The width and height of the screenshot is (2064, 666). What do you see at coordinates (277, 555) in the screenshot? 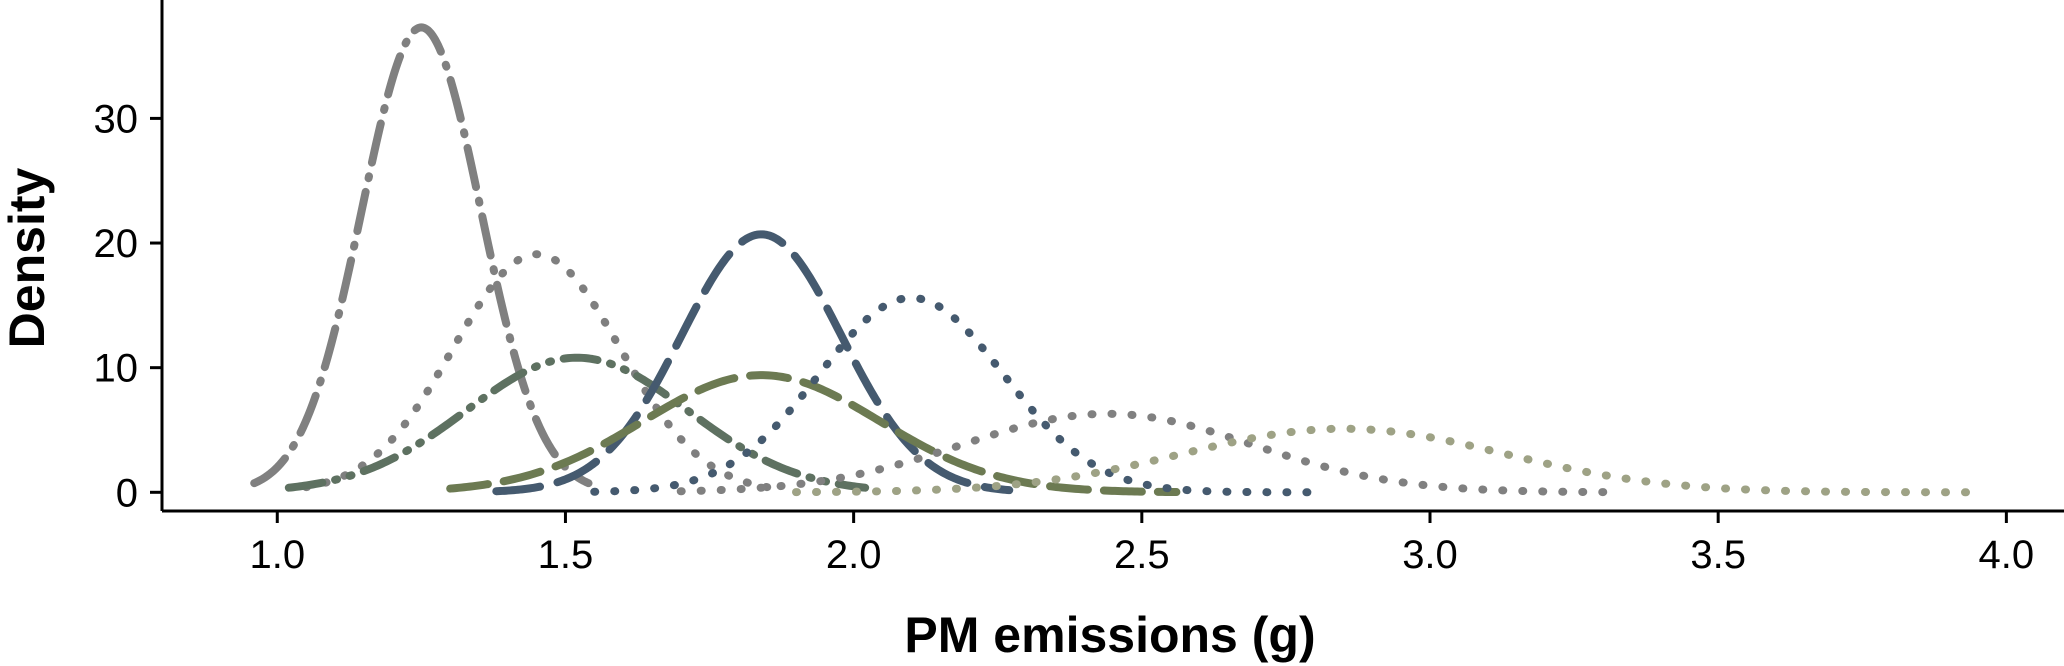
I see `x-tick-label: 1.0` at bounding box center [277, 555].